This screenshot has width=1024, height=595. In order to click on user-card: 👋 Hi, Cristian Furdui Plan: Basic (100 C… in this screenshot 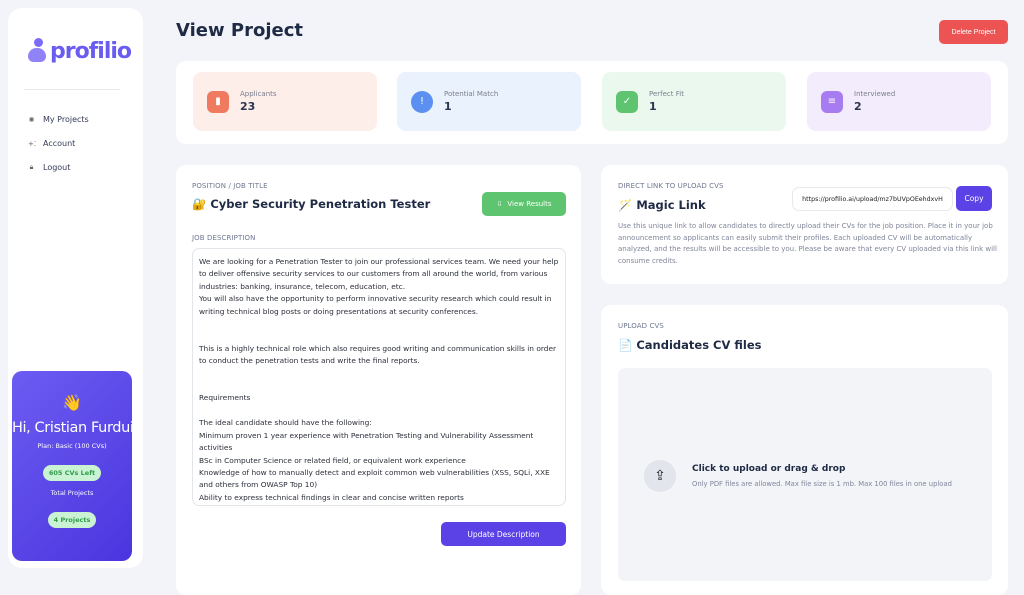, I will do `click(73, 466)`.